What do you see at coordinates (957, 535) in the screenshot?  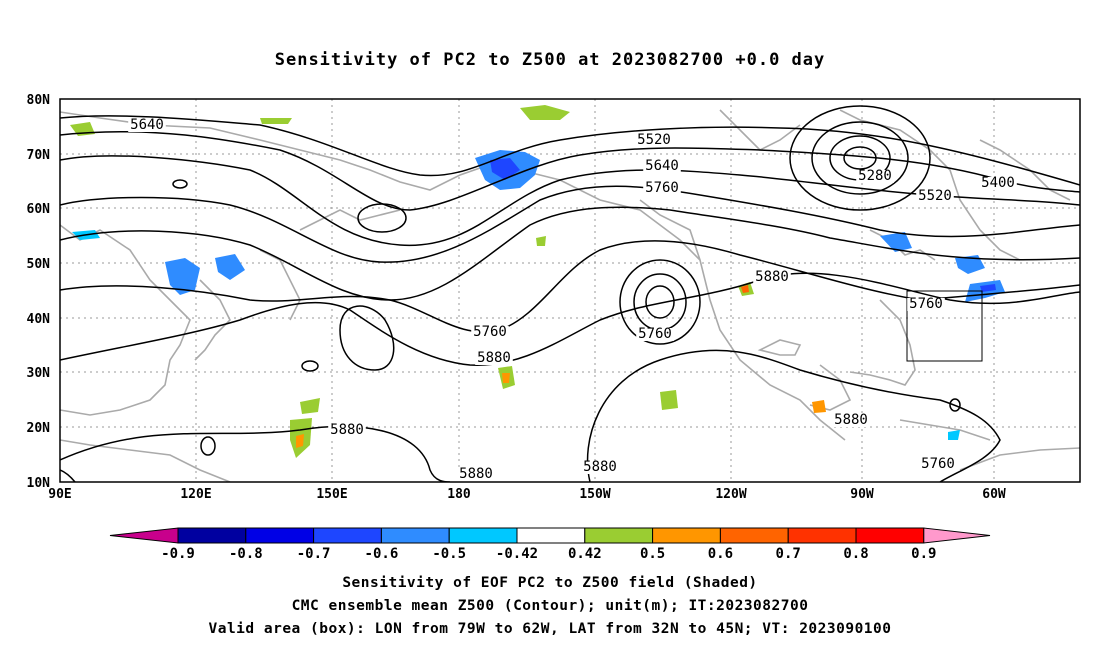 I see `colorbar-end-right` at bounding box center [957, 535].